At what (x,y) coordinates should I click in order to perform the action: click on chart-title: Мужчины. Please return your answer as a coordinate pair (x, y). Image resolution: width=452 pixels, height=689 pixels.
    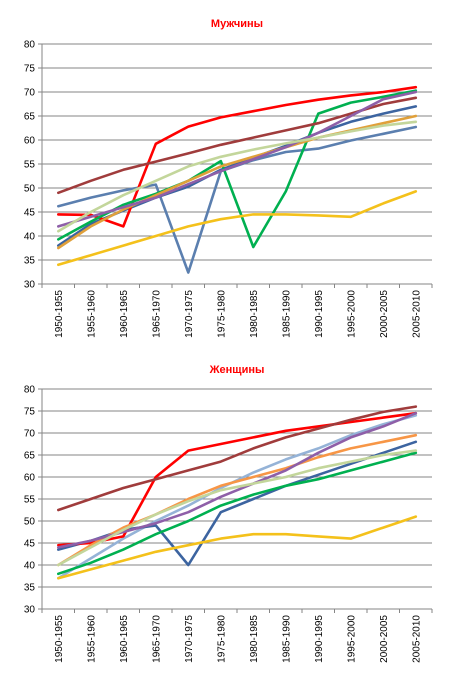
    Looking at the image, I should click on (237, 24).